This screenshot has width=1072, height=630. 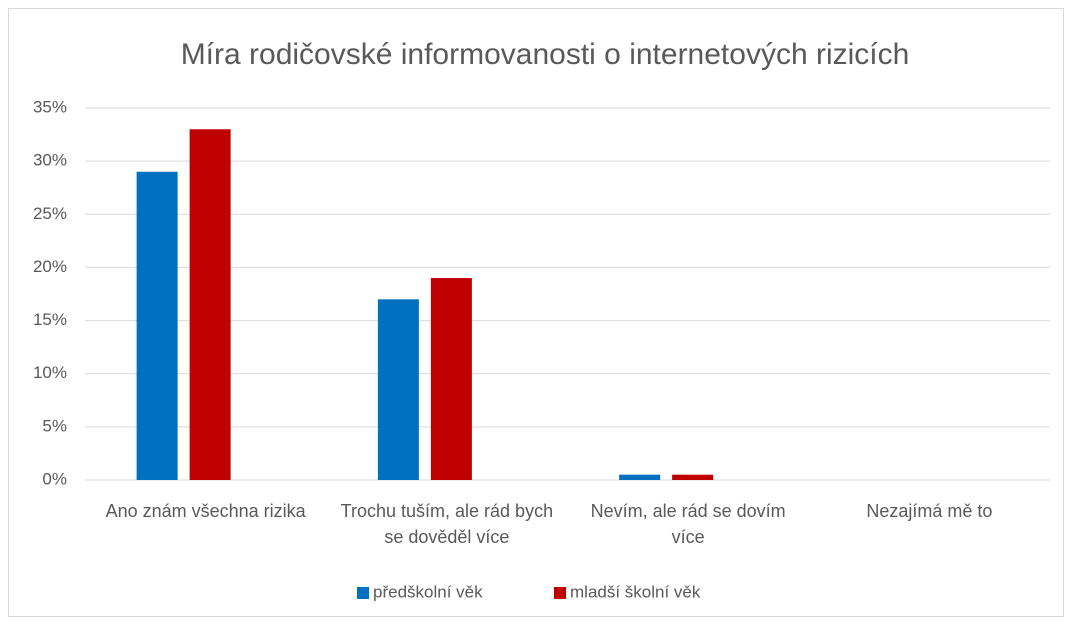 I want to click on x-tick-label-box: Ano znám všechna rizika, so click(x=205, y=511).